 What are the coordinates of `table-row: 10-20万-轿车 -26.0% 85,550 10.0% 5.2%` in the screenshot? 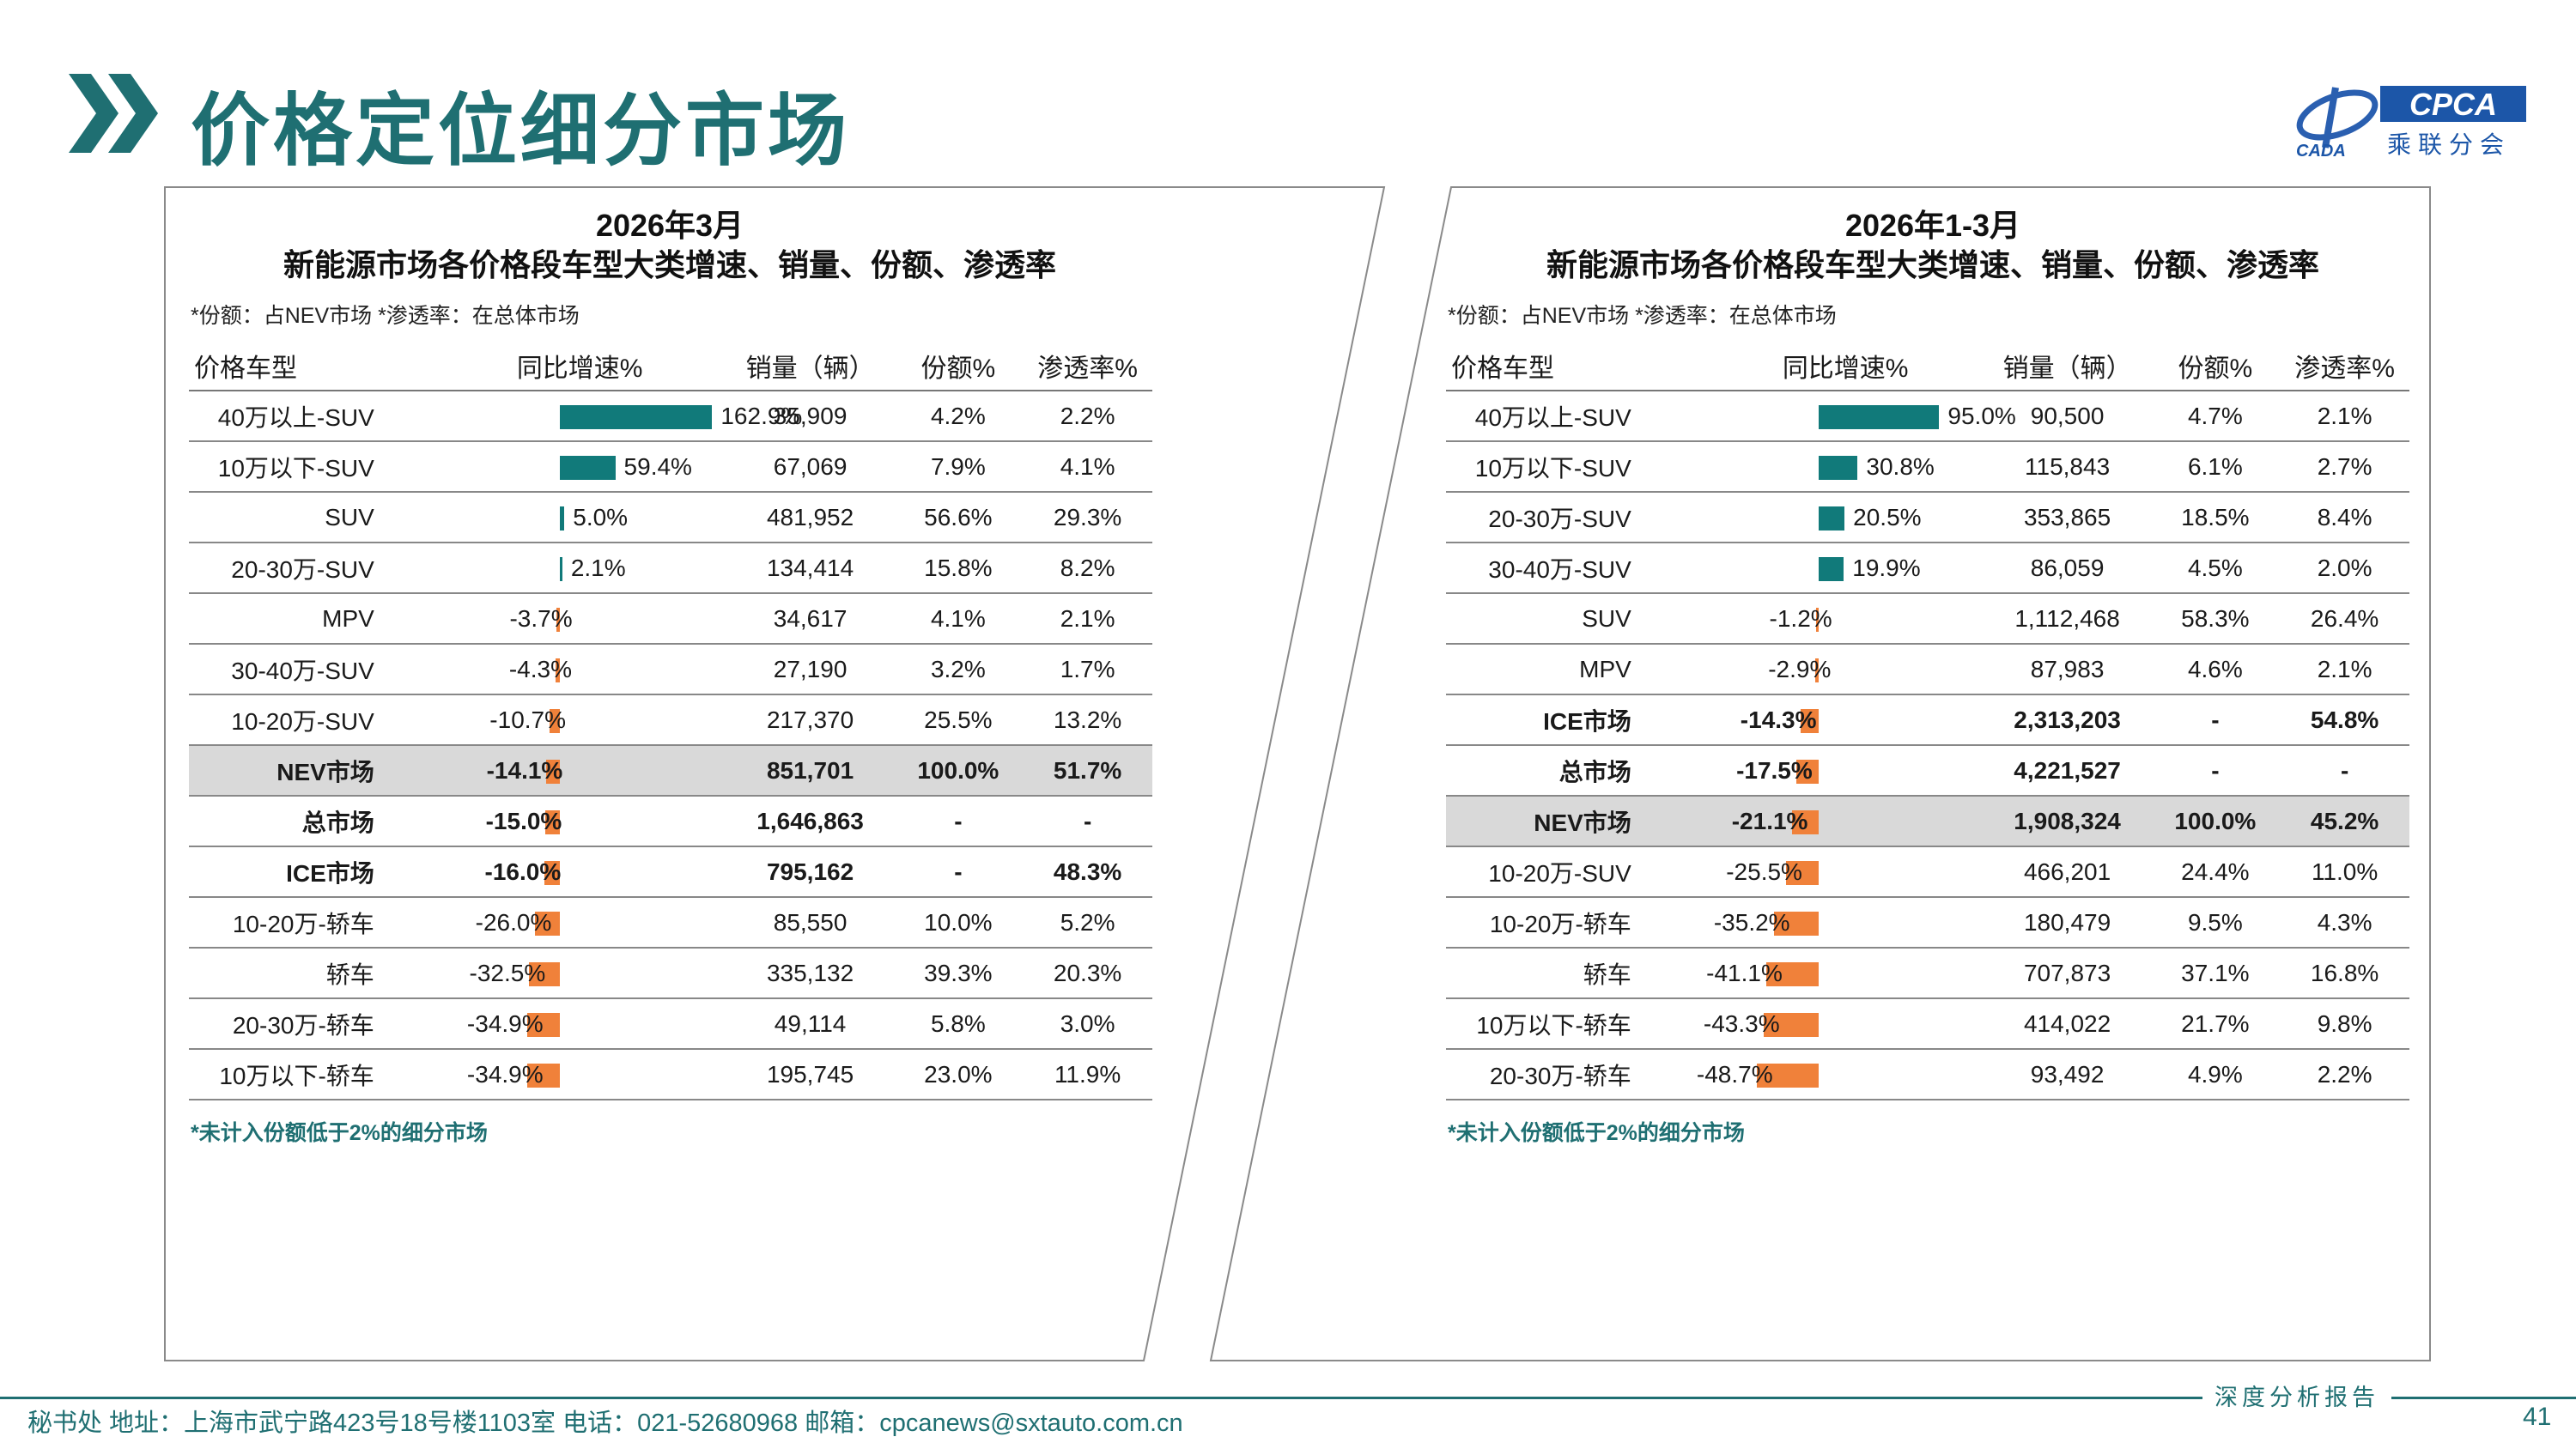 It's located at (671, 923).